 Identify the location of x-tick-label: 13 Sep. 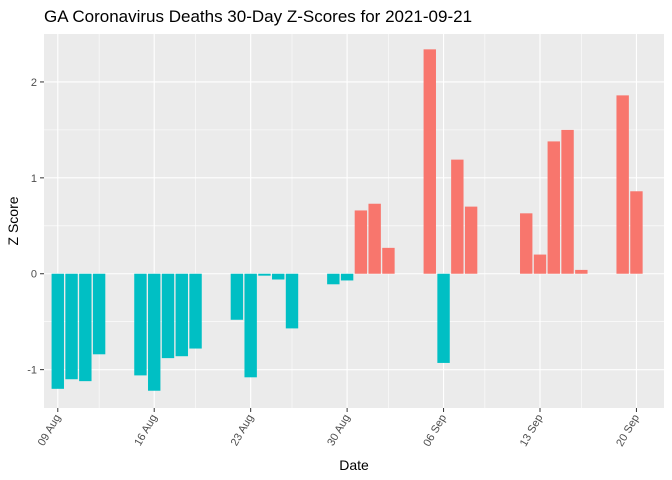
(532, 431).